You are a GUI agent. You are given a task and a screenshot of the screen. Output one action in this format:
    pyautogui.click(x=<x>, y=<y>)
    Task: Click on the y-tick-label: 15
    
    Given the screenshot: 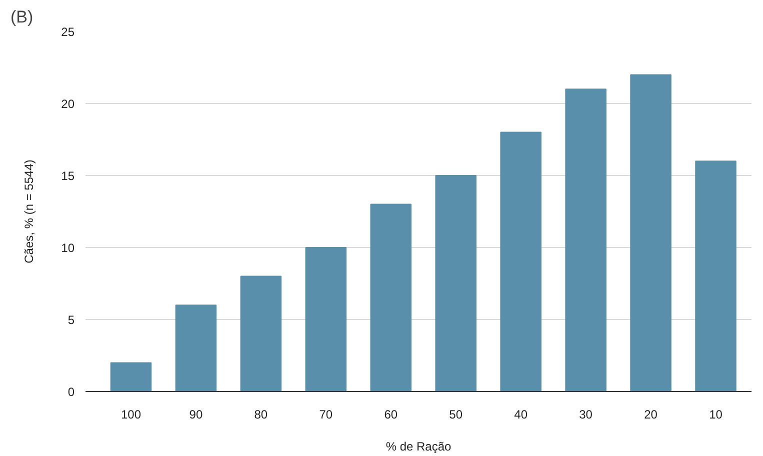 What is the action you would take?
    pyautogui.click(x=68, y=176)
    